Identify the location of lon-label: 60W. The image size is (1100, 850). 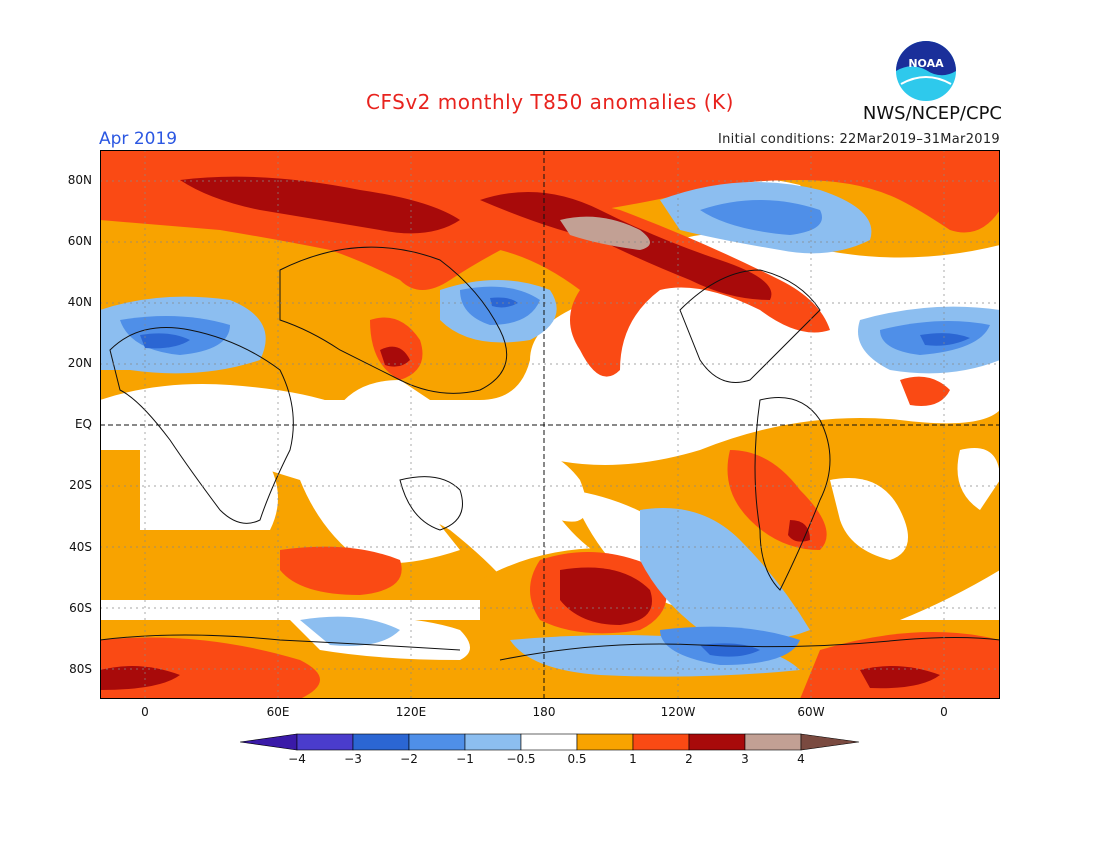
(811, 712).